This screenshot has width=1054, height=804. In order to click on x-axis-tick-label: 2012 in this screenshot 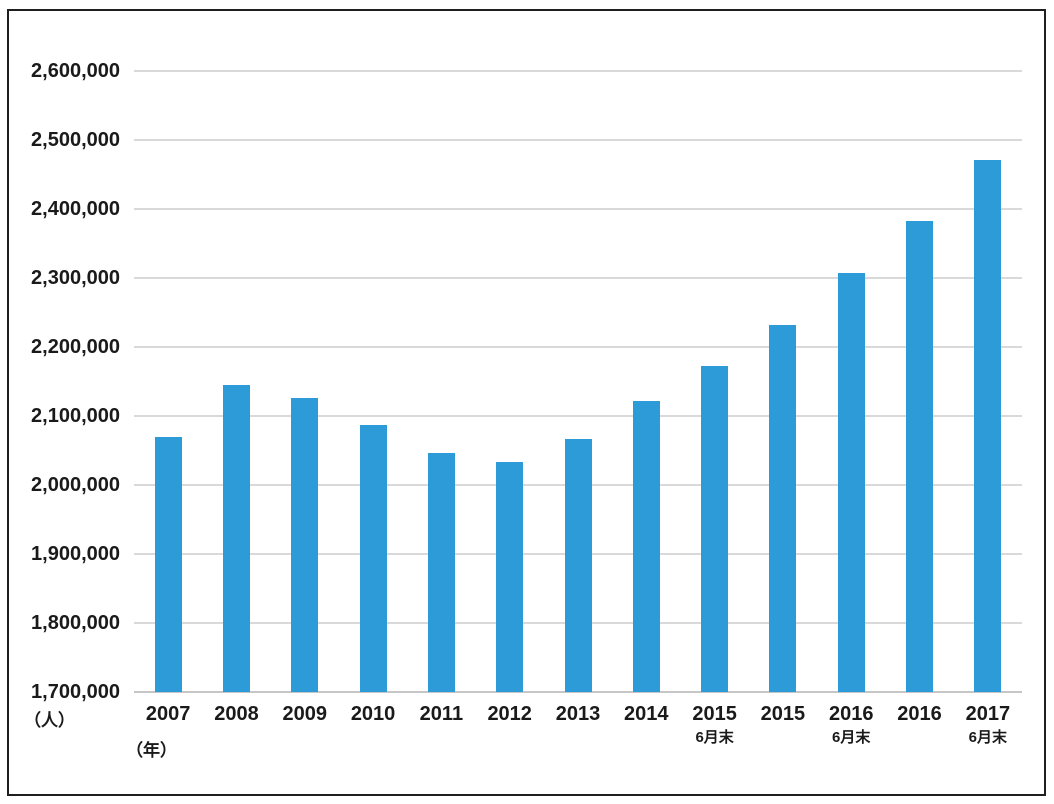, I will do `click(510, 714)`.